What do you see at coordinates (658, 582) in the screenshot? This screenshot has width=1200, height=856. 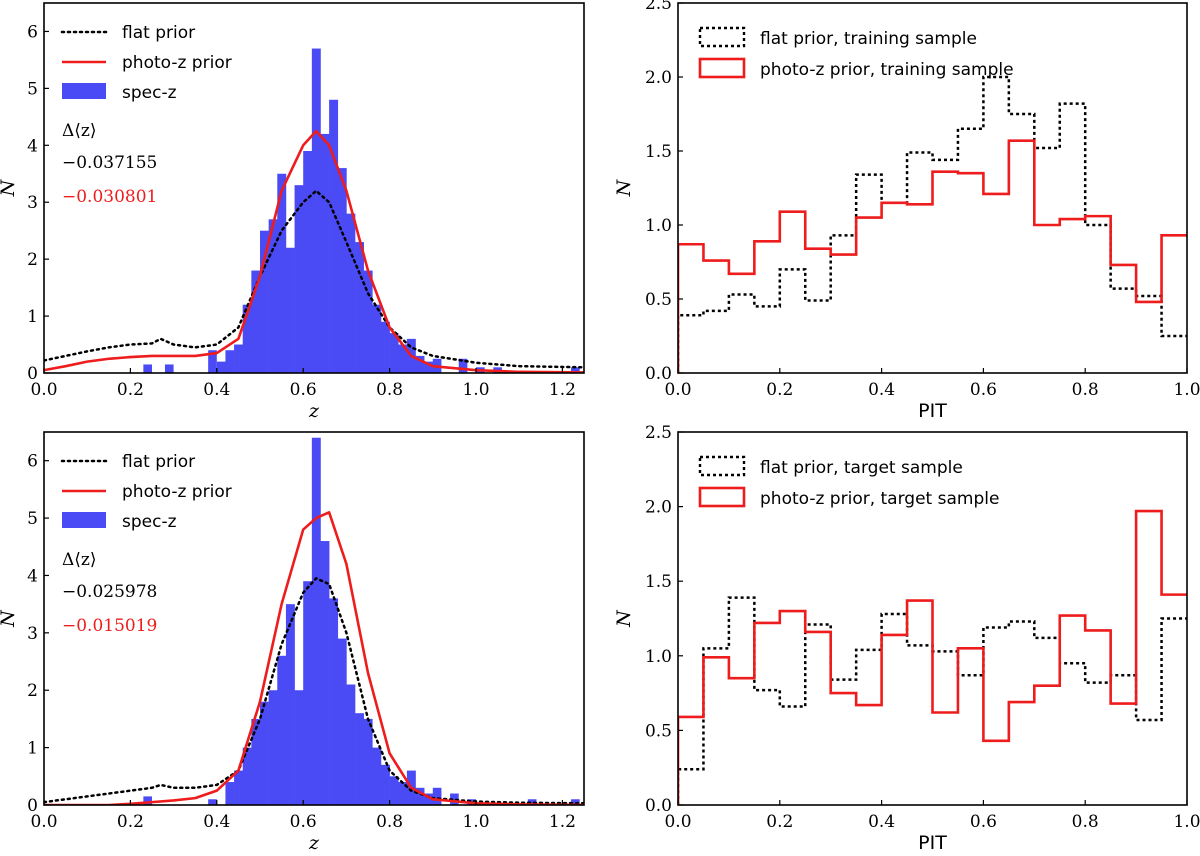 I see `y-tick-label: 1.5` at bounding box center [658, 582].